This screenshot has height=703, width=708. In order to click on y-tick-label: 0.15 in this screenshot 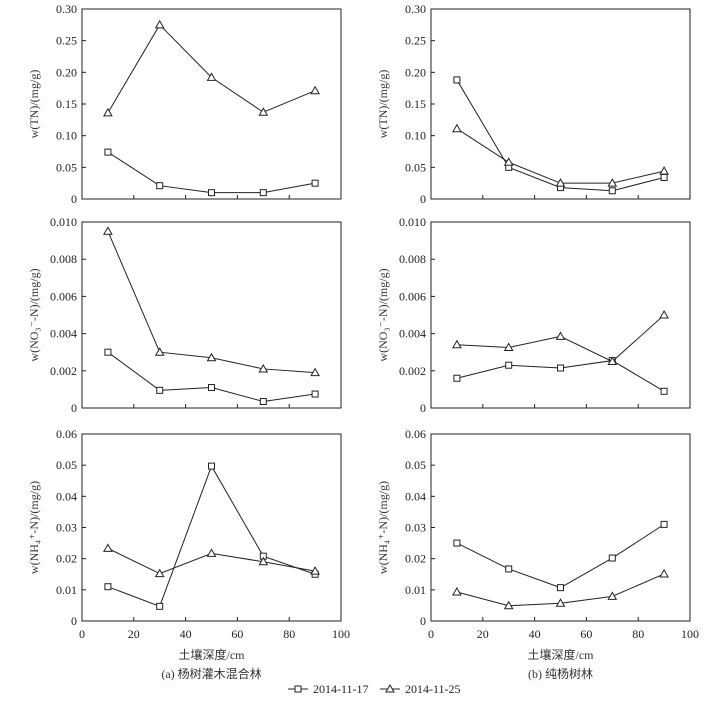, I will do `click(66, 104)`.